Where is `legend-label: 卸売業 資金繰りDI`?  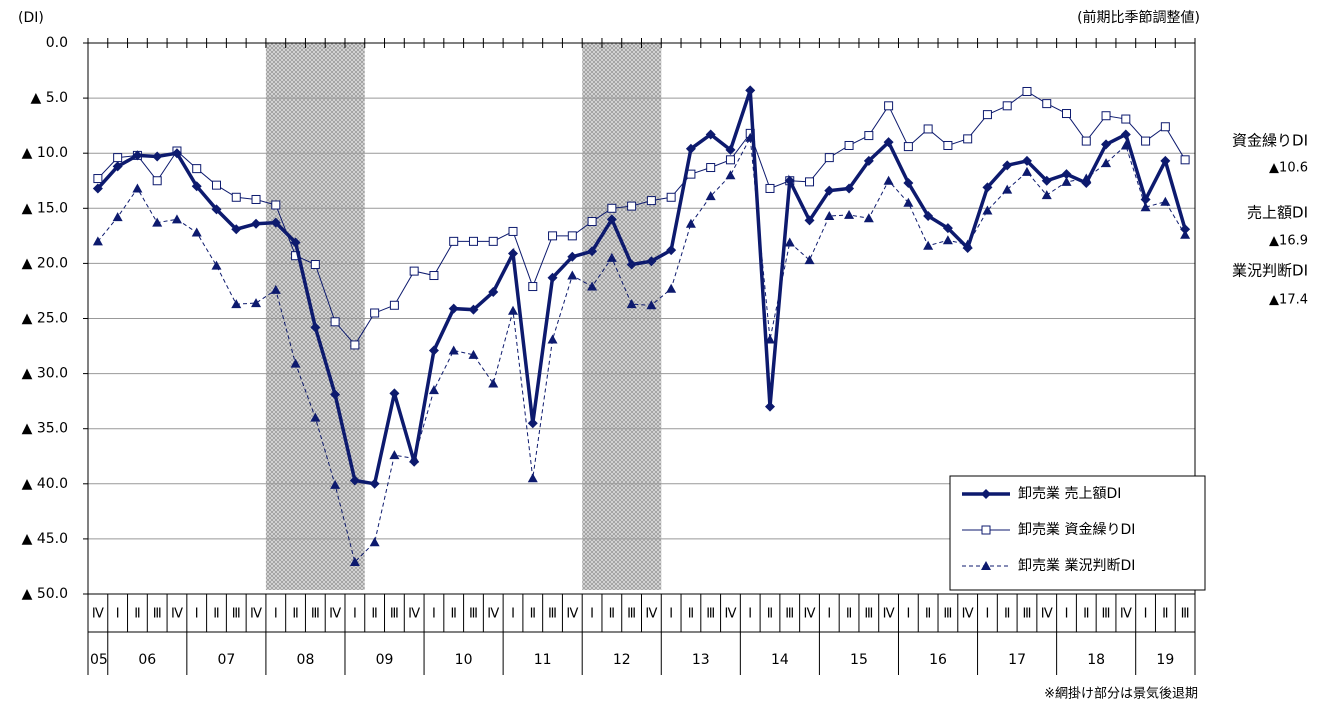 legend-label: 卸売業 資金繰りDI is located at coordinates (1076, 530).